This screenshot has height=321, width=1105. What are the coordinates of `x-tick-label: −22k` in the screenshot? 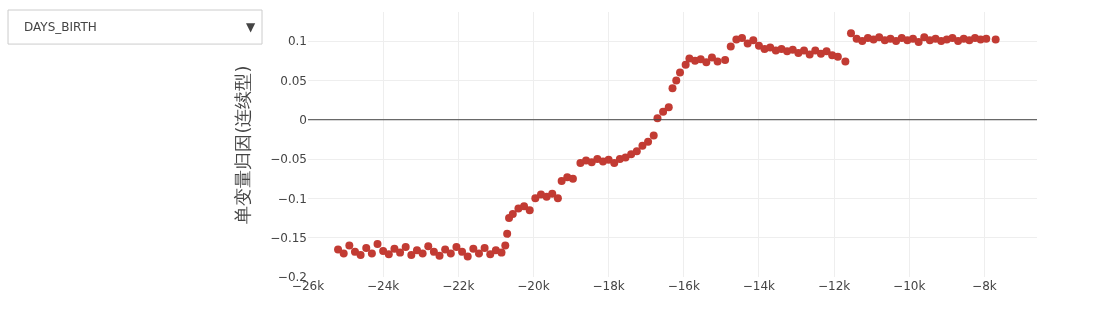 It's located at (458, 286).